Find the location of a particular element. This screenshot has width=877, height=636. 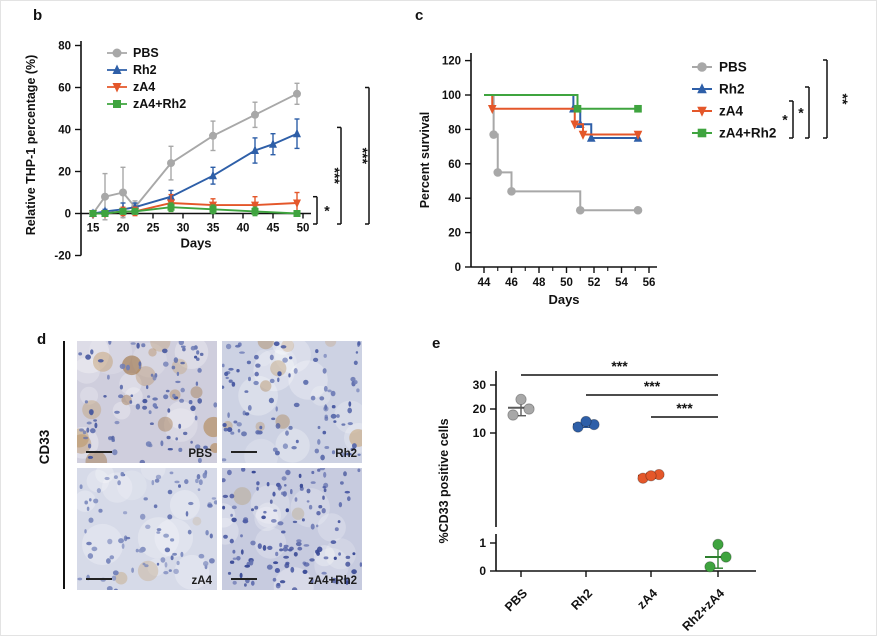

x-tick-label: 56 is located at coordinates (649, 283).